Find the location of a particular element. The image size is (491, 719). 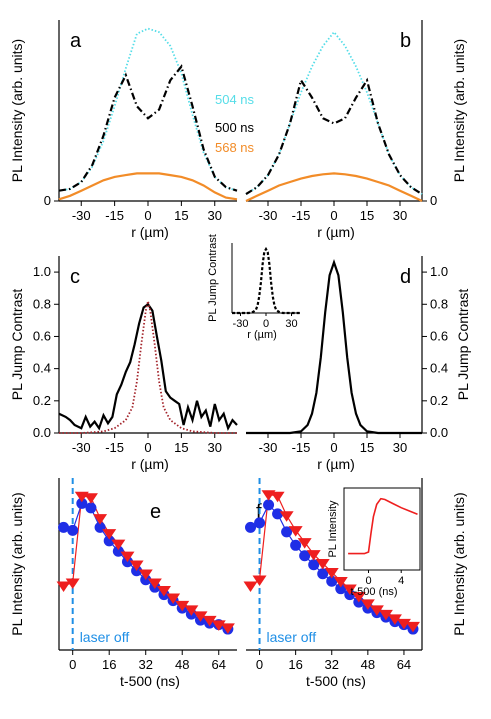

inset-x-tick-label: 30 is located at coordinates (291, 324).